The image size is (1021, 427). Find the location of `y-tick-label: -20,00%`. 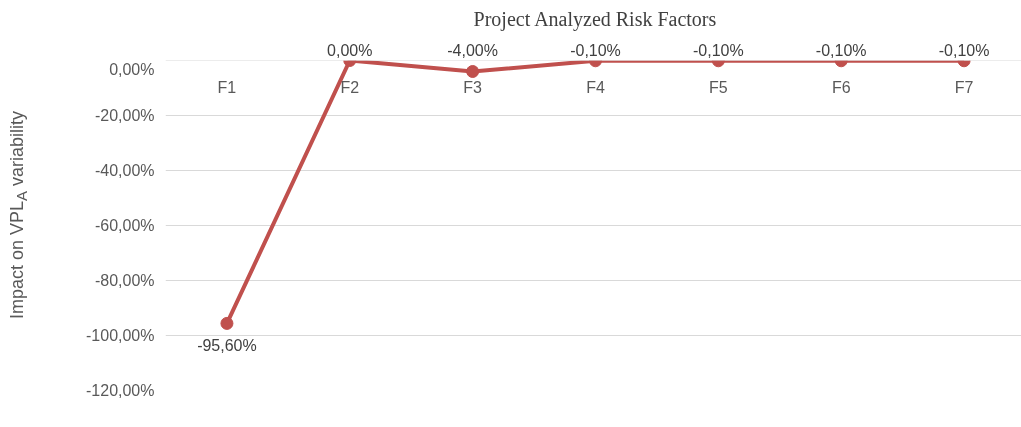

y-tick-label: -20,00% is located at coordinates (124, 115).